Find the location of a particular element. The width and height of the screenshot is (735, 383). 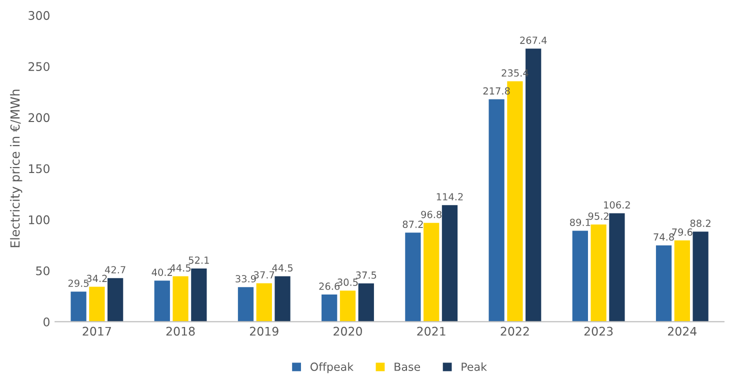

data-label: 267.4 is located at coordinates (533, 40).